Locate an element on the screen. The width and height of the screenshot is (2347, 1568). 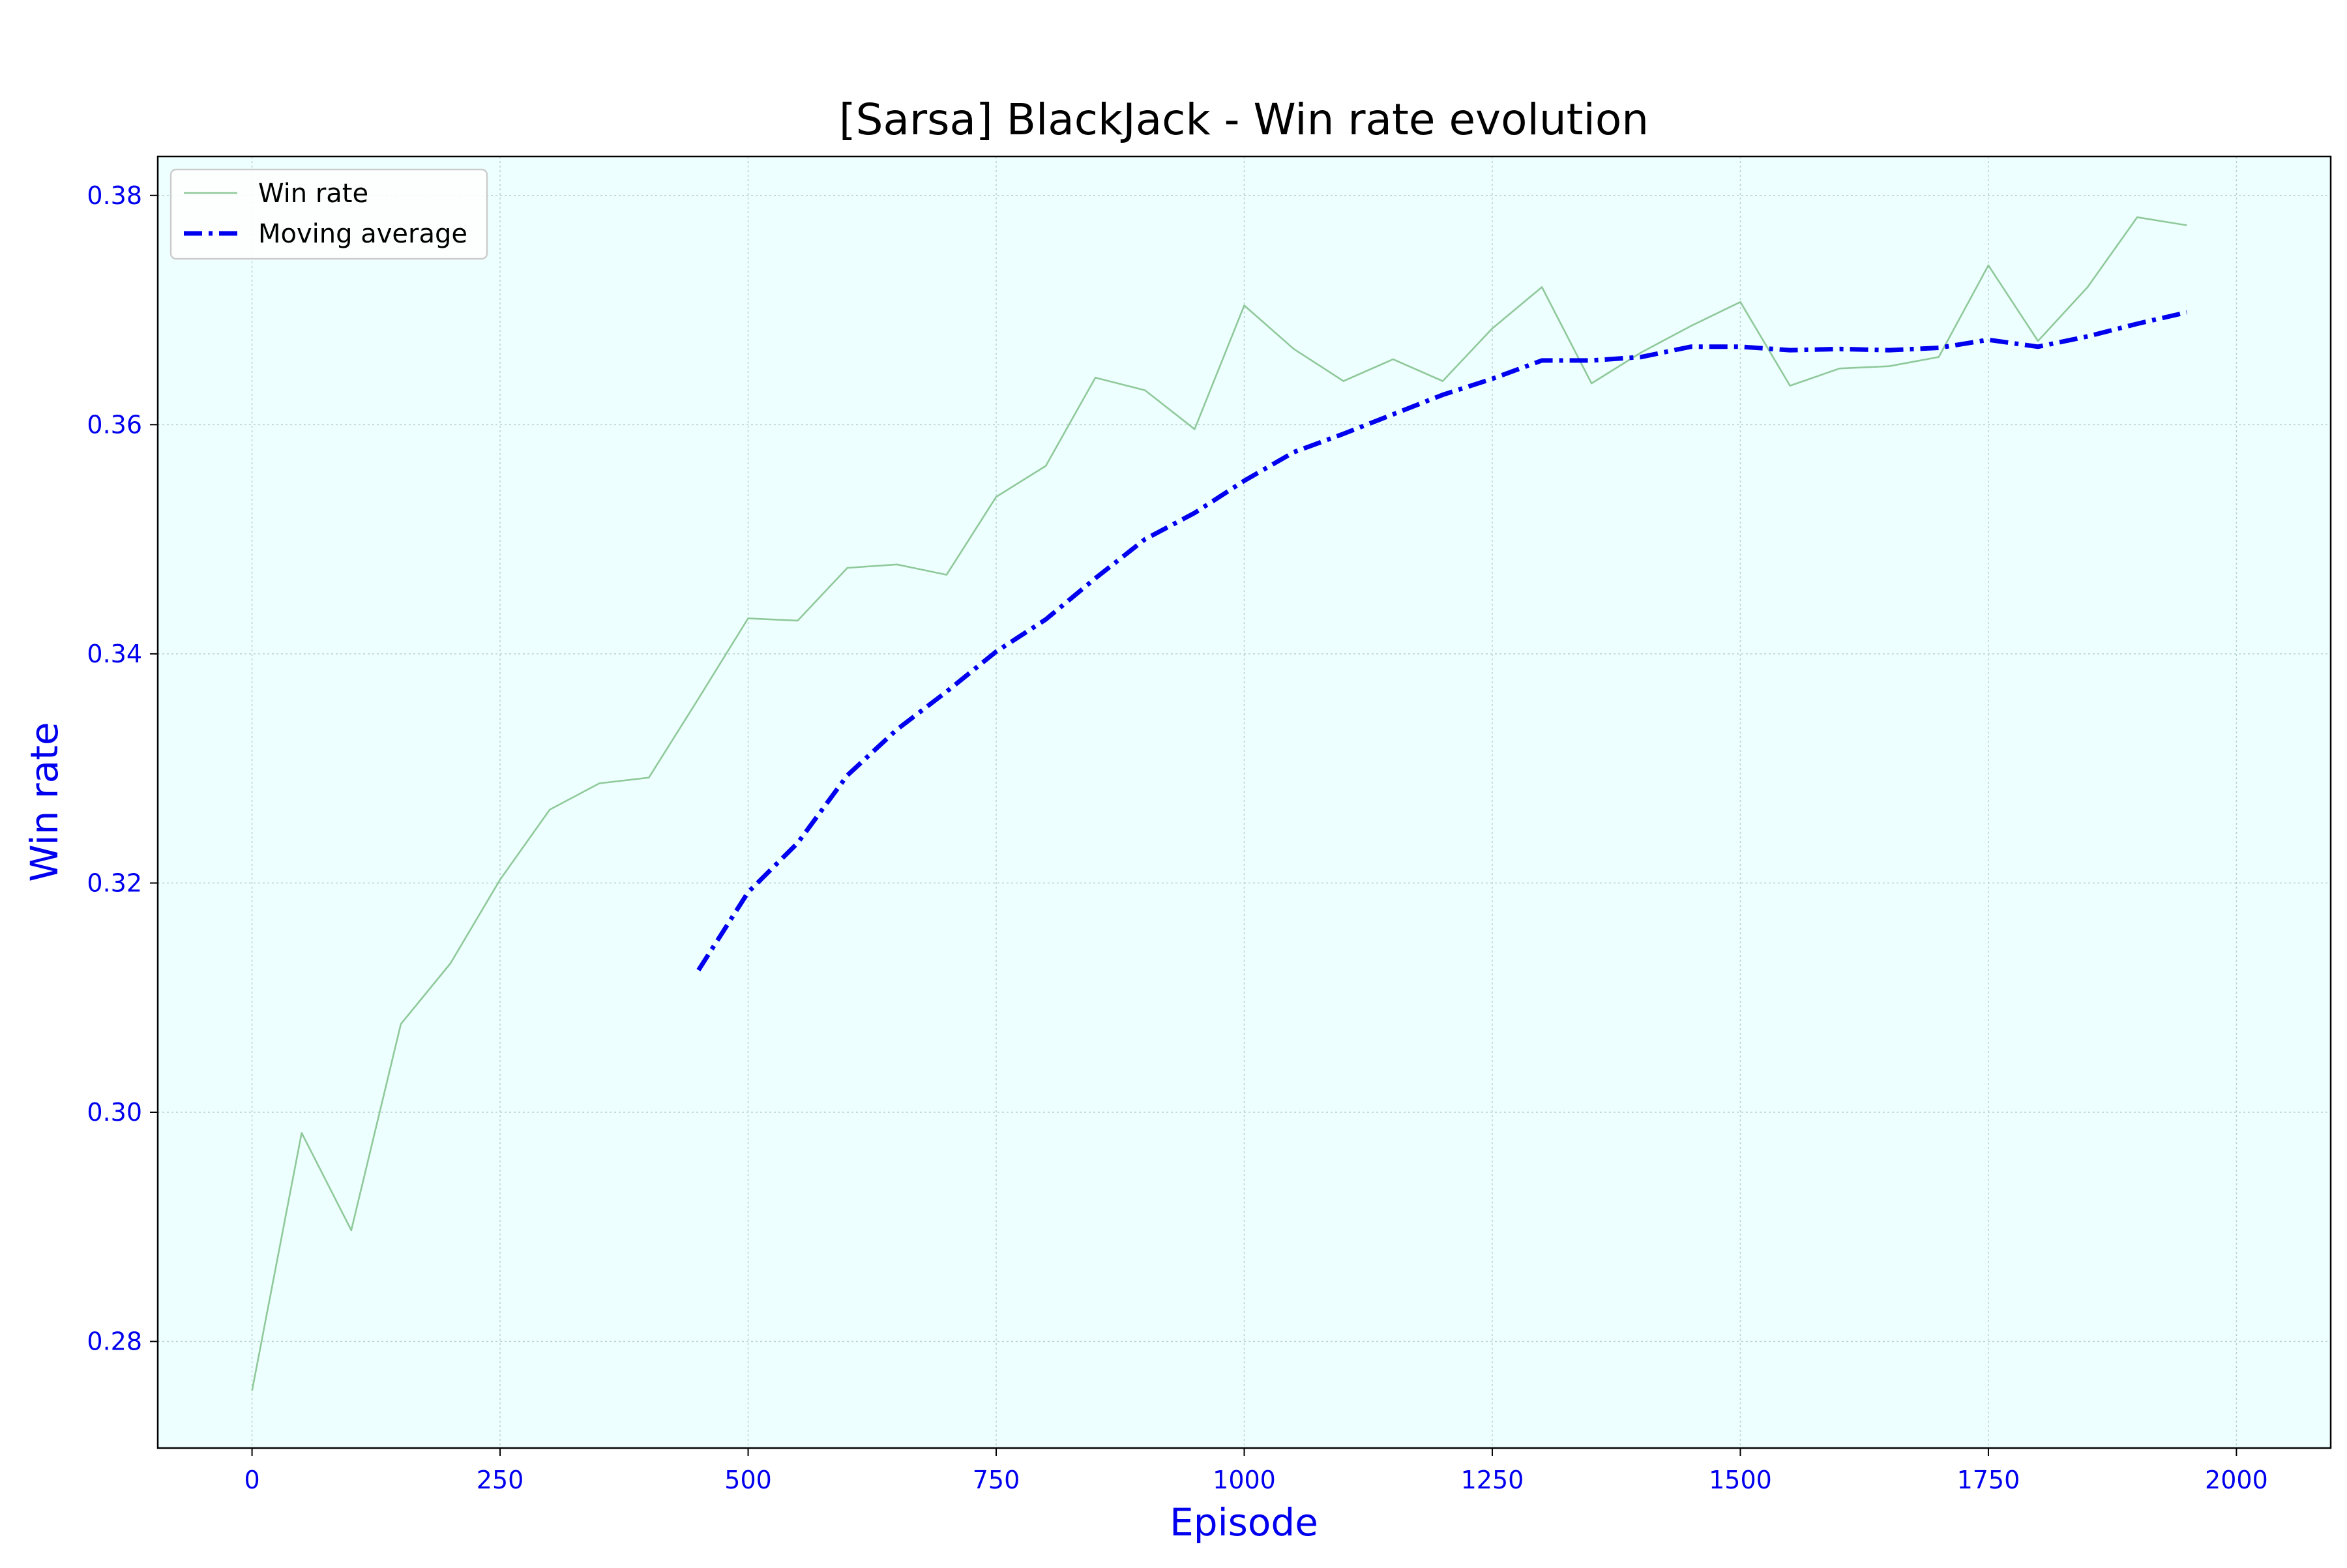
y-tick-label: 0.30 is located at coordinates (114, 1112).